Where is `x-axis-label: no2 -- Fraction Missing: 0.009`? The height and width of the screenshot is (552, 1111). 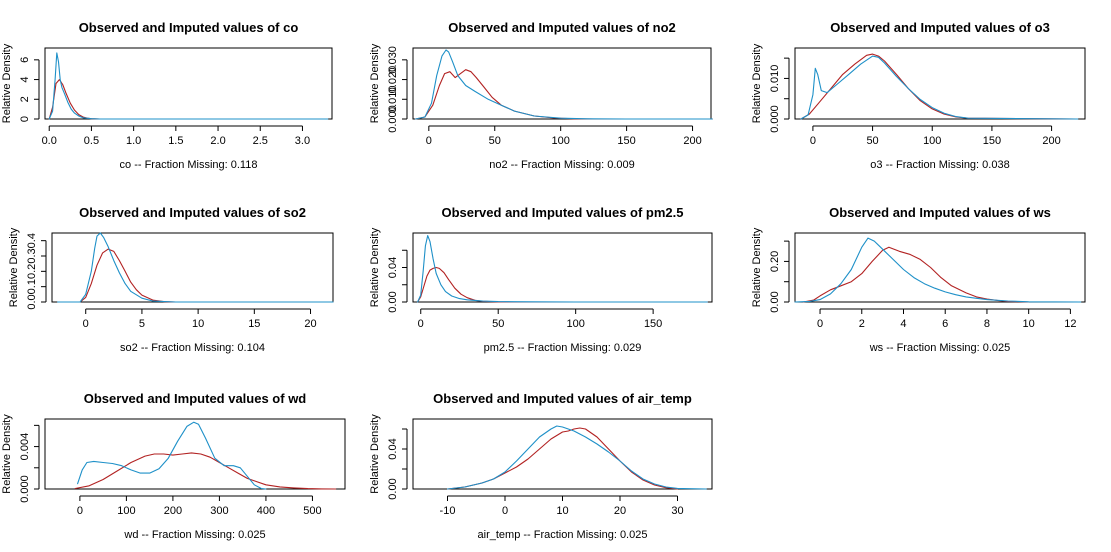 x-axis-label: no2 -- Fraction Missing: 0.009 is located at coordinates (562, 165).